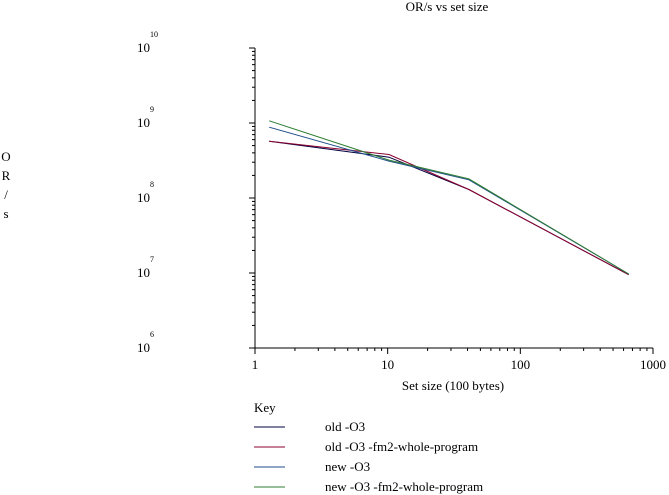 The image size is (669, 495). What do you see at coordinates (152, 259) in the screenshot?
I see `y-tick-exponent: 7` at bounding box center [152, 259].